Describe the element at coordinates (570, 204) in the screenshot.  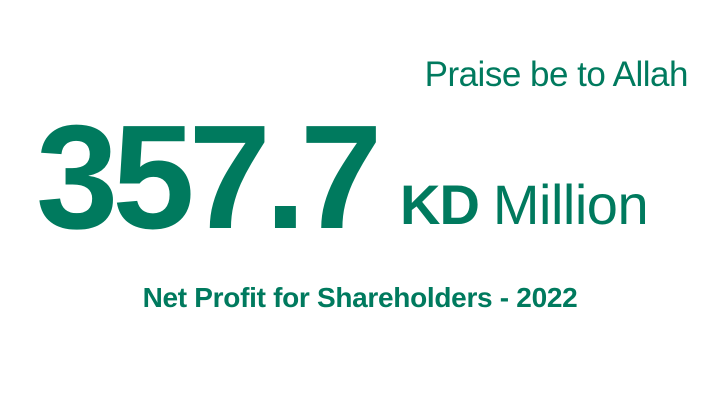
I see `scale-label: Million` at that location.